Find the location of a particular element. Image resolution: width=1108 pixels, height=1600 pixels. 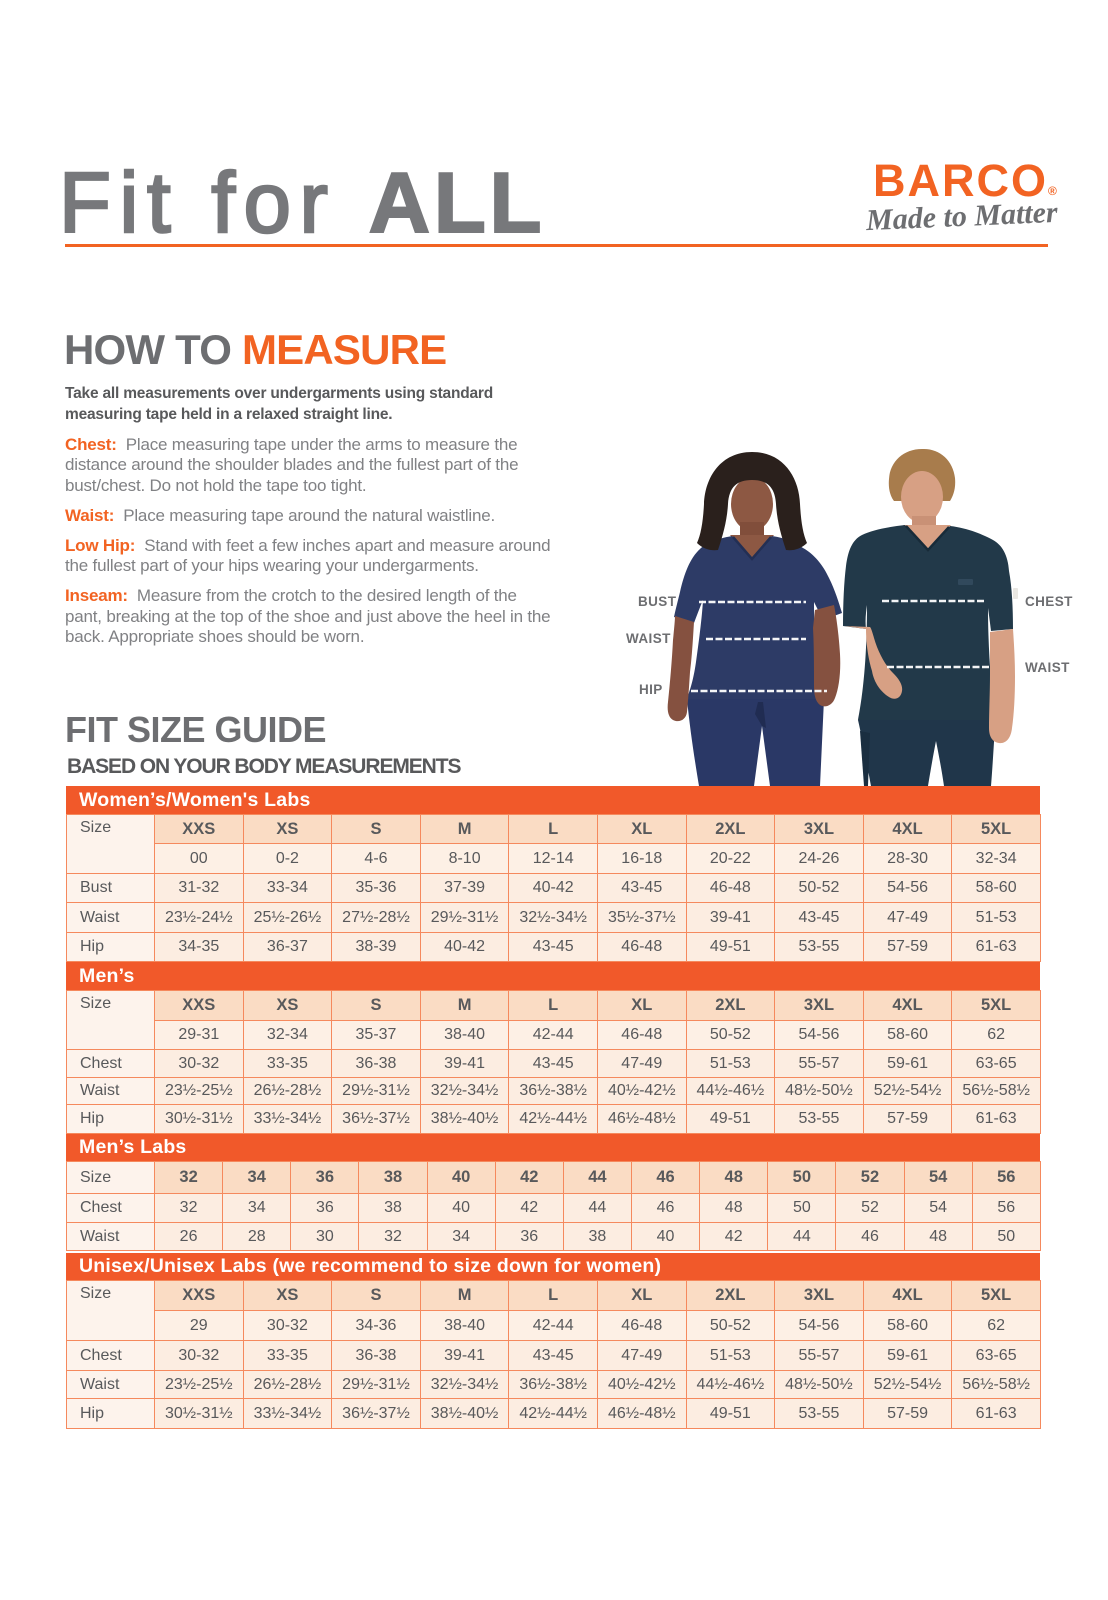

svg-text: CHEST is located at coordinates (1049, 601).